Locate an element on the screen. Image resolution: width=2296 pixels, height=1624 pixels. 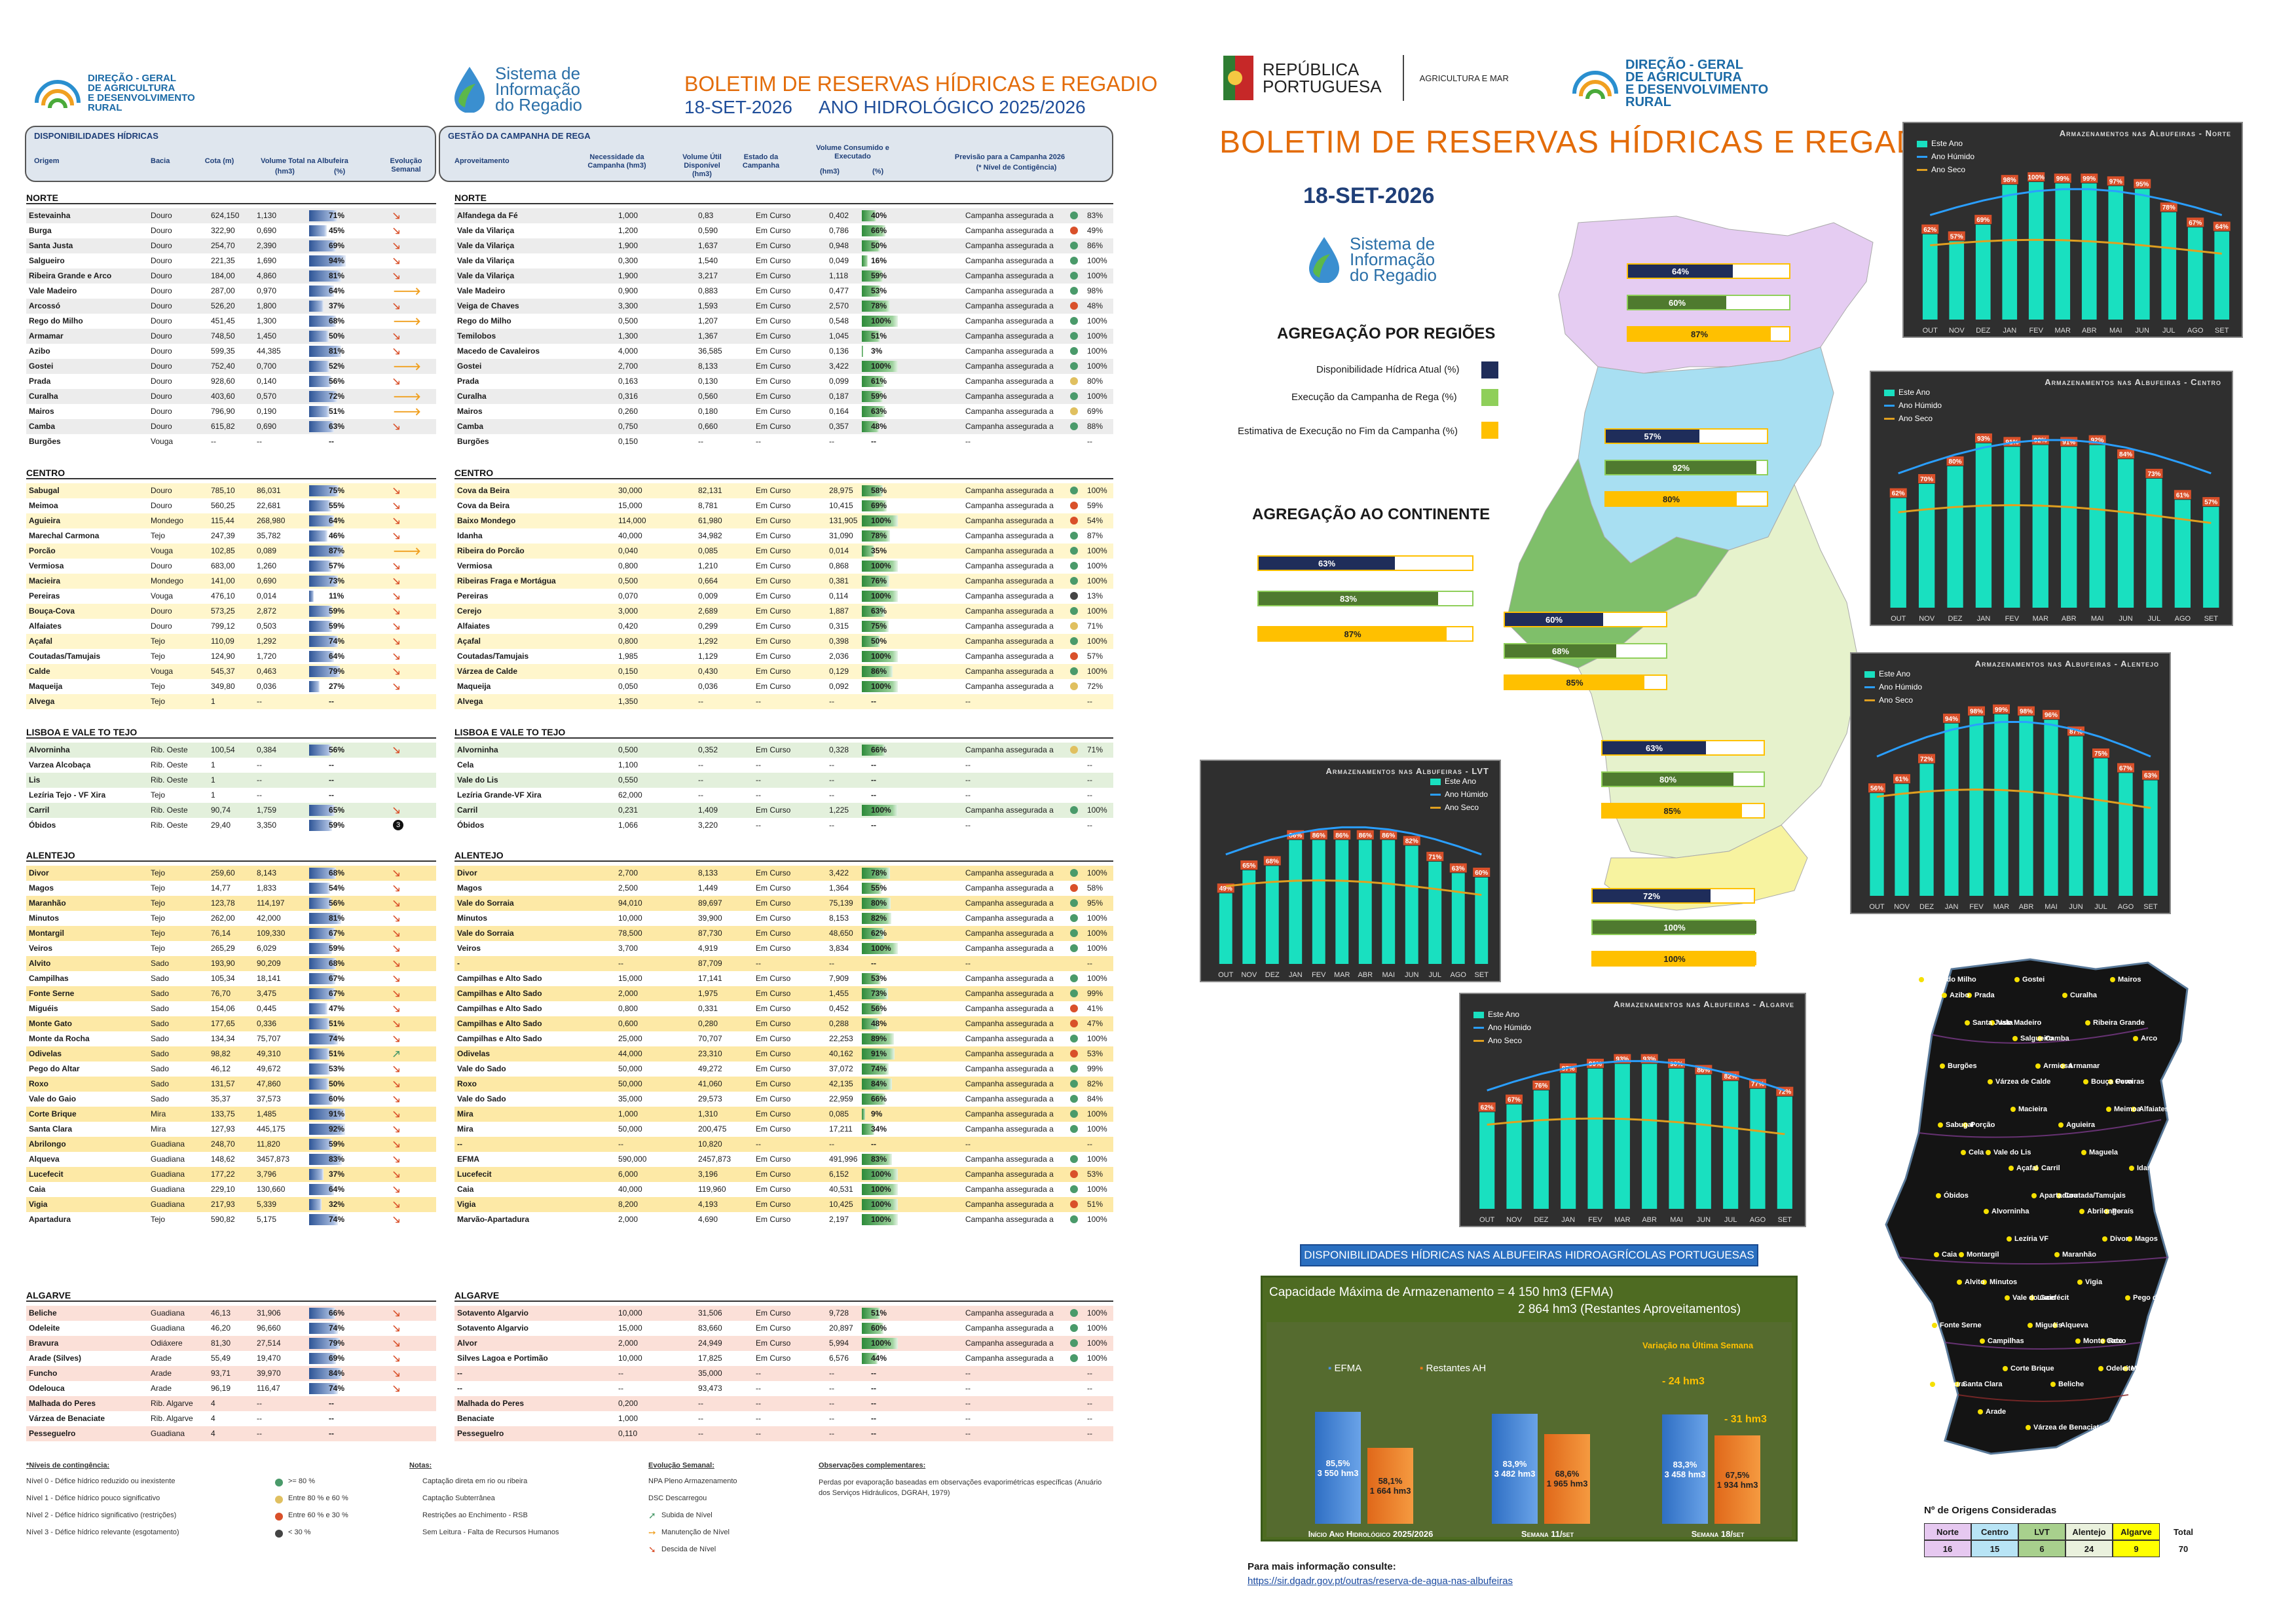
consumido-pct-cell: 76% is located at coordinates (879, 580).